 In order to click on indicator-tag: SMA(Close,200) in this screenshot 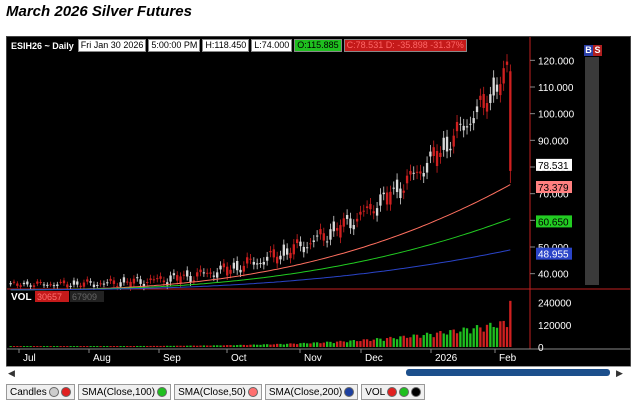, I will do `click(311, 392)`.